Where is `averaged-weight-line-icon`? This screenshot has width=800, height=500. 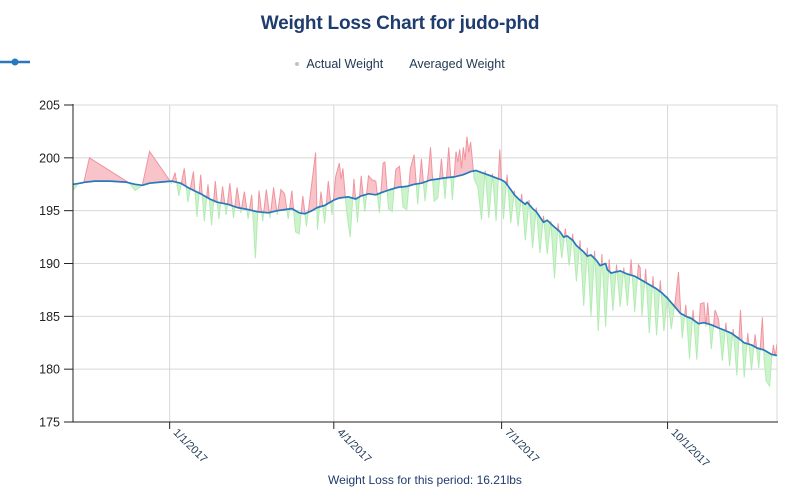
averaged-weight-line-icon is located at coordinates (15, 62).